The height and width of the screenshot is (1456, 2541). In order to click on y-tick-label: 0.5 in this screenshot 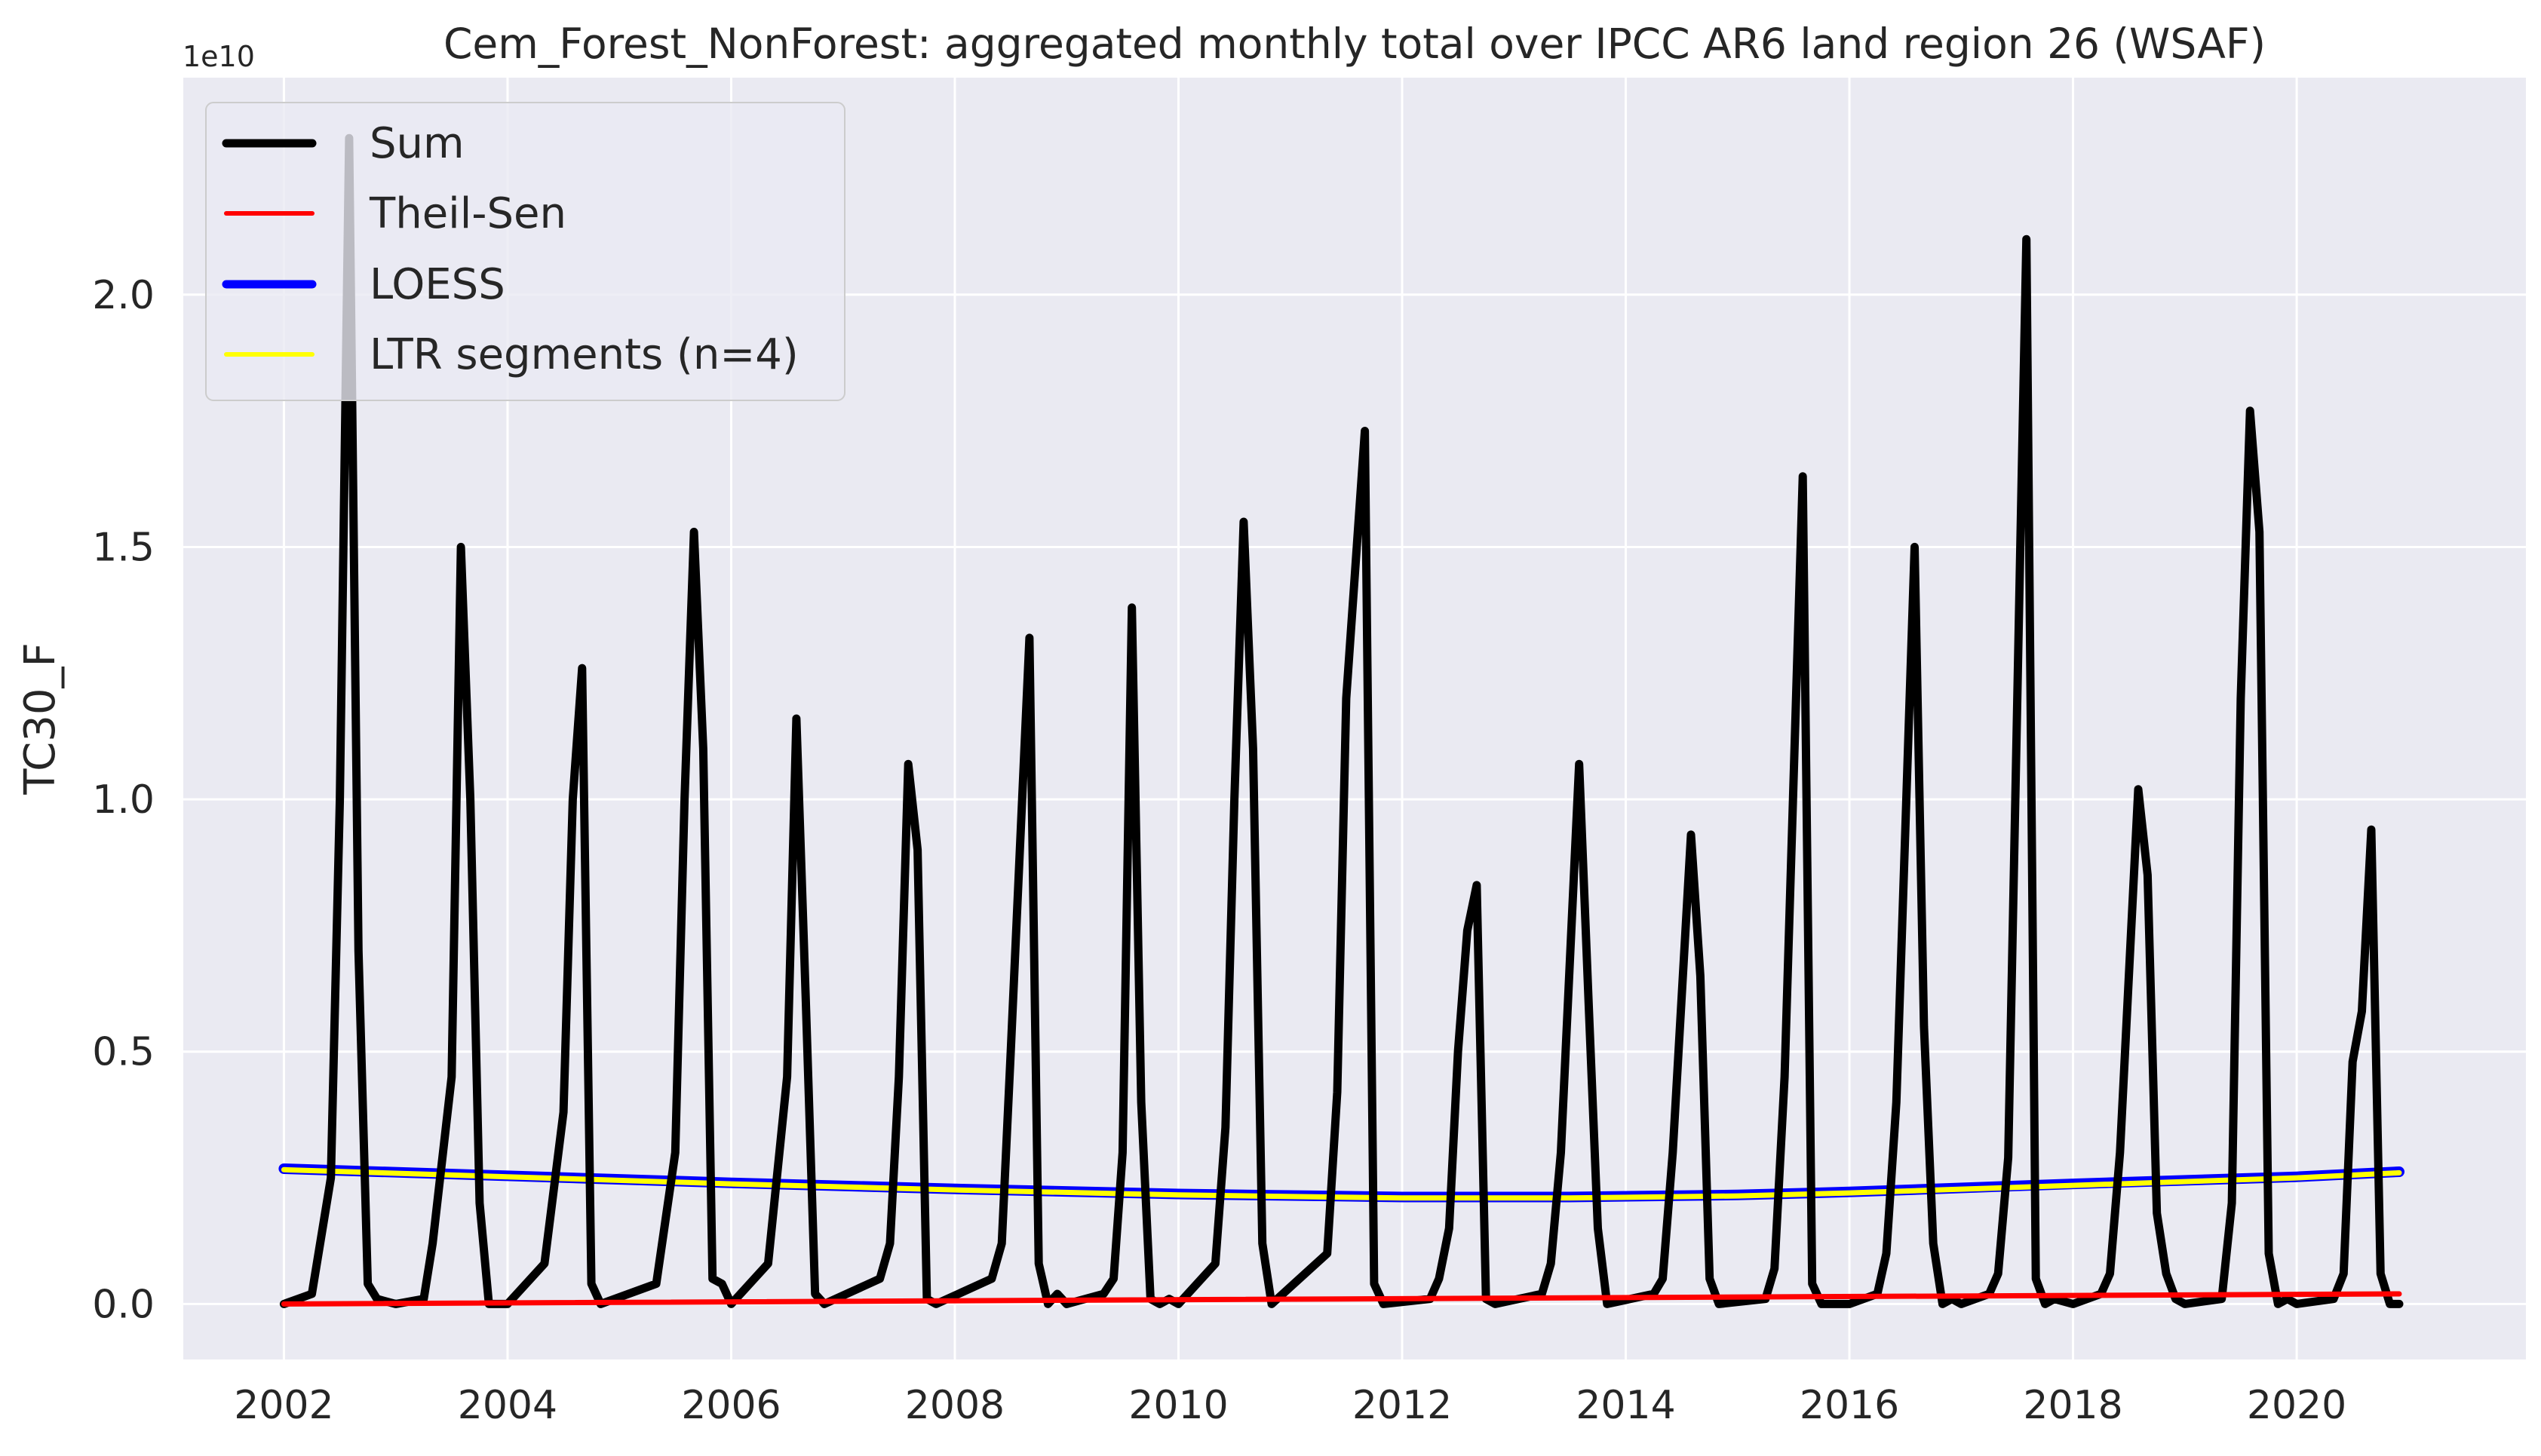, I will do `click(124, 1052)`.